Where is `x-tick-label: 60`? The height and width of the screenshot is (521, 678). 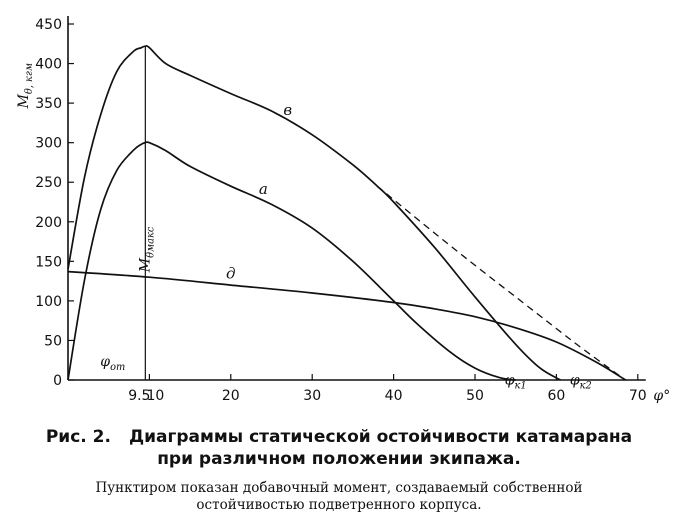 x-tick-label: 60 is located at coordinates (556, 396).